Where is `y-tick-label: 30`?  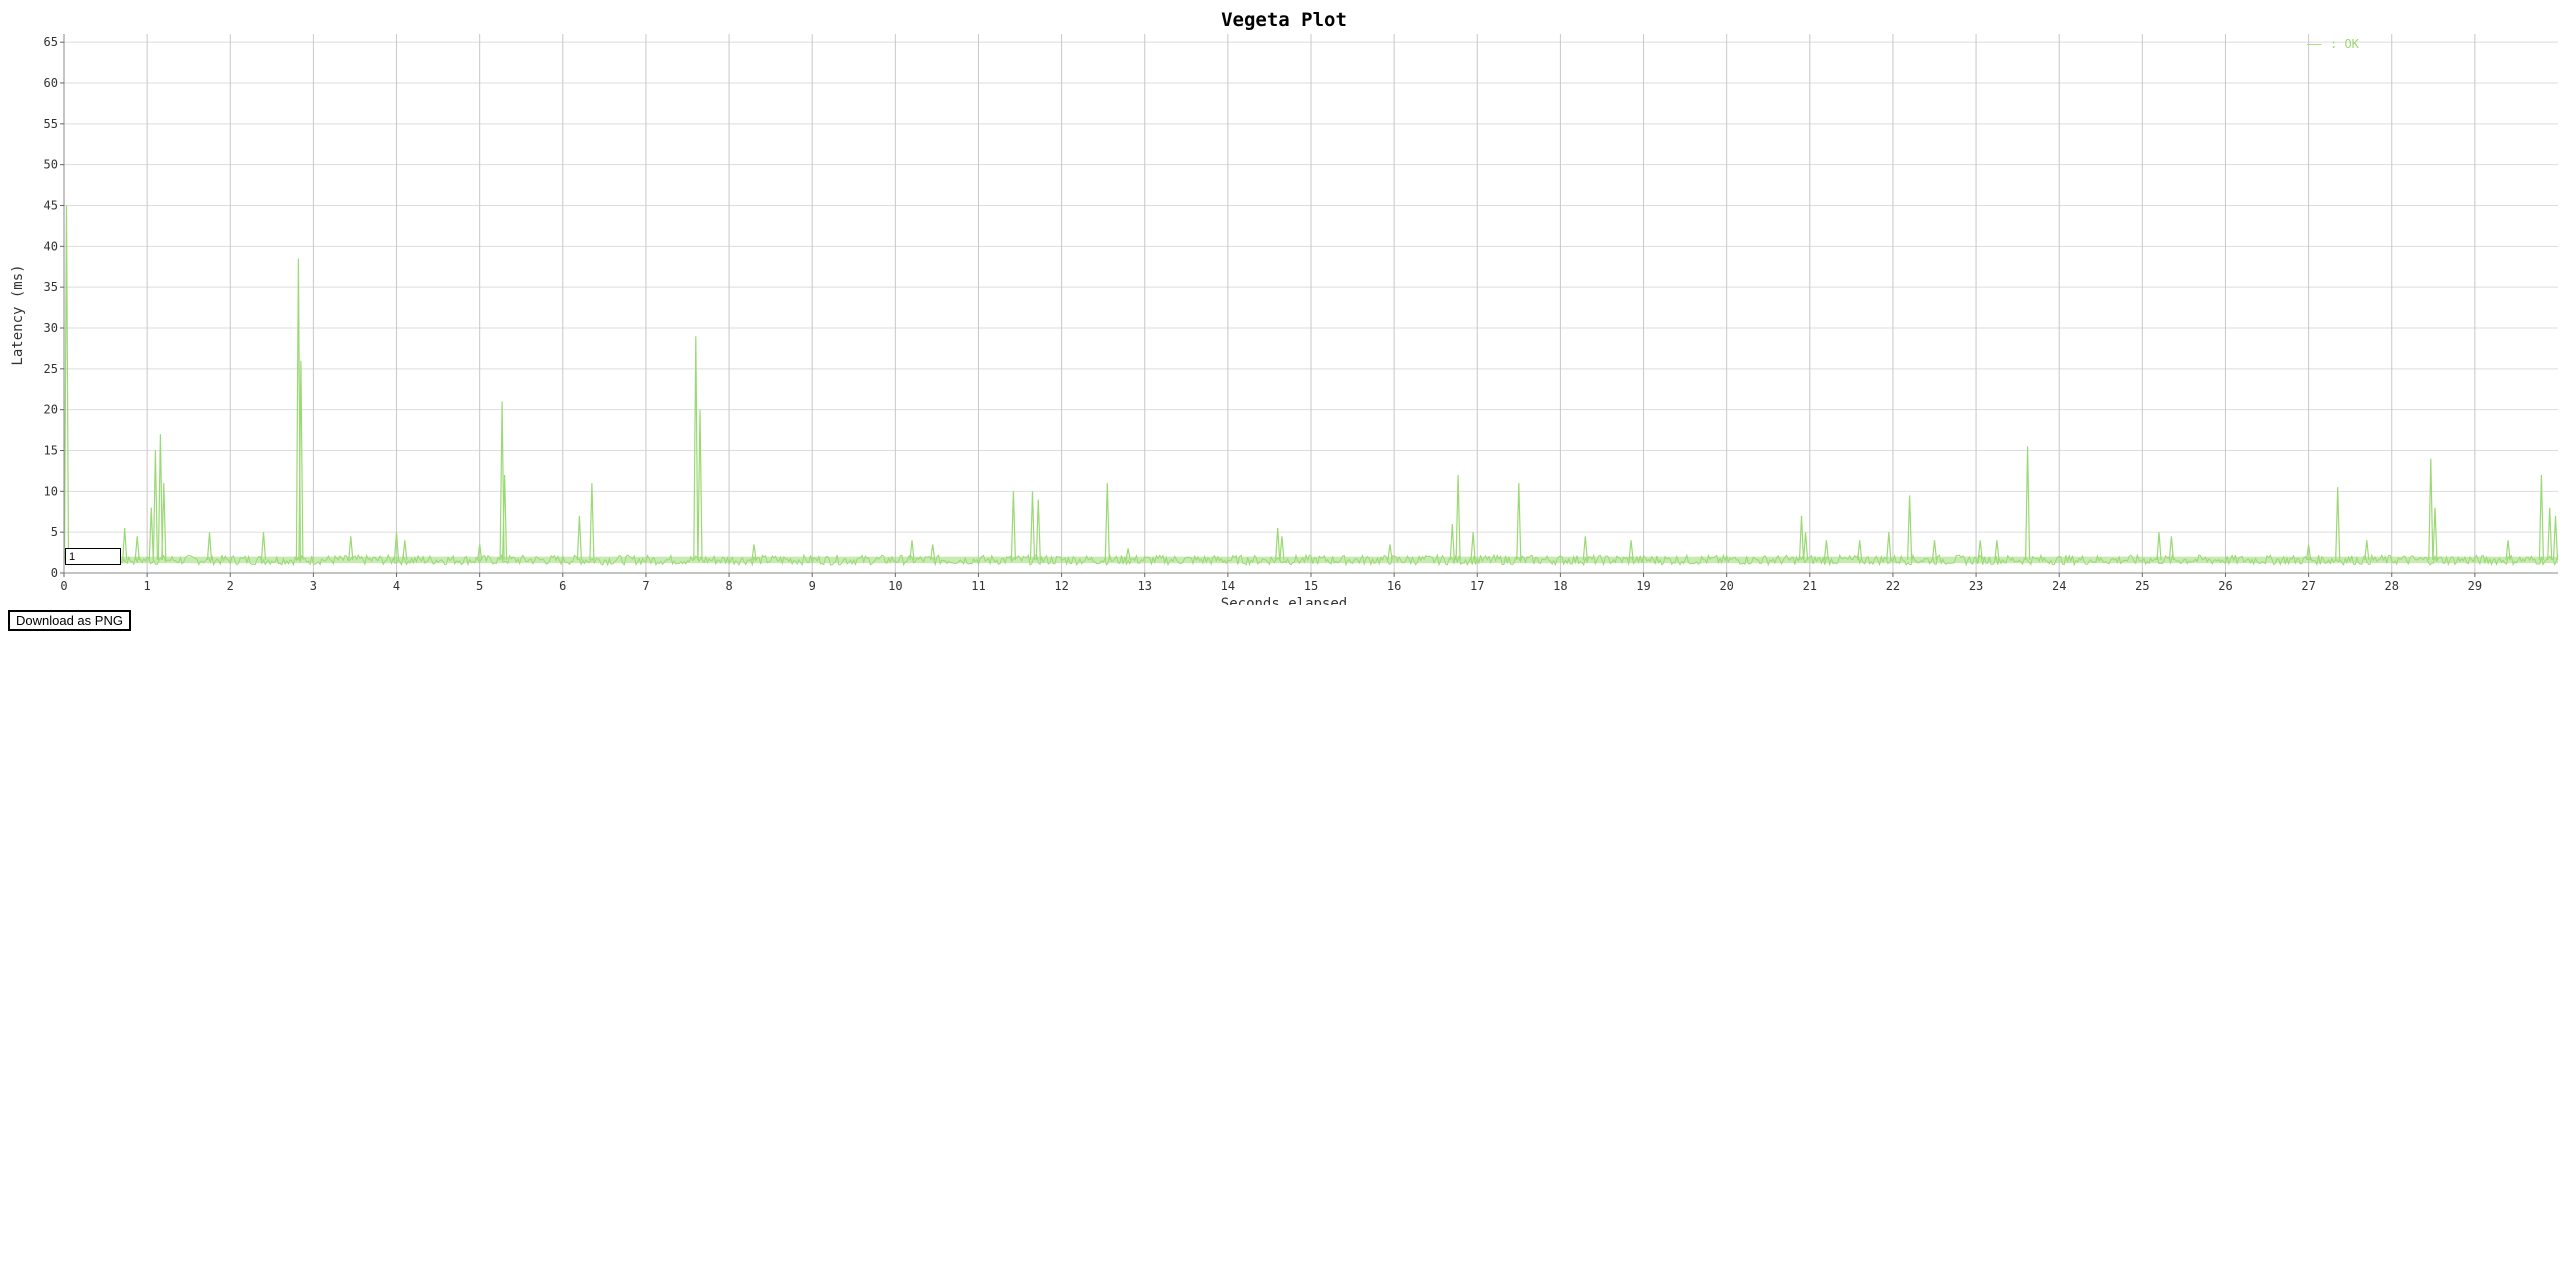 y-tick-label: 30 is located at coordinates (51, 328).